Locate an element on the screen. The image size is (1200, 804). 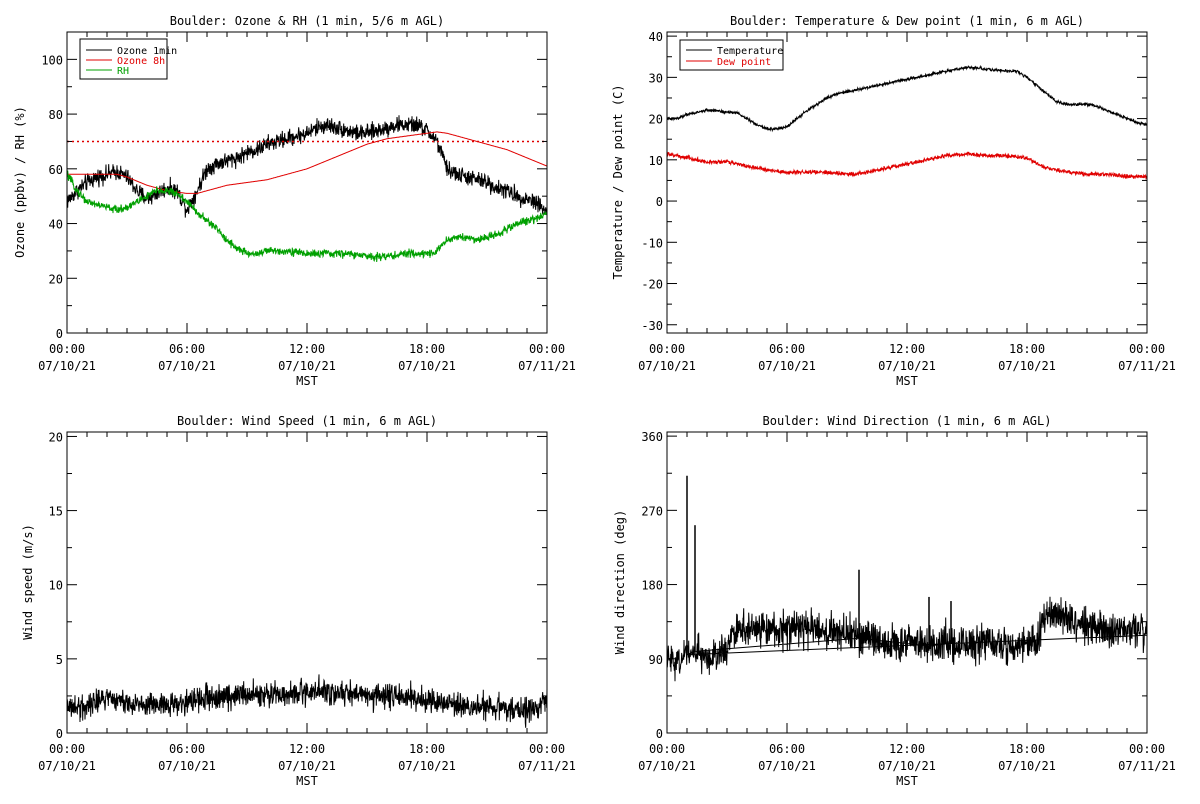
legend-label-ozone-1min: Ozone 1min is located at coordinates (147, 51).